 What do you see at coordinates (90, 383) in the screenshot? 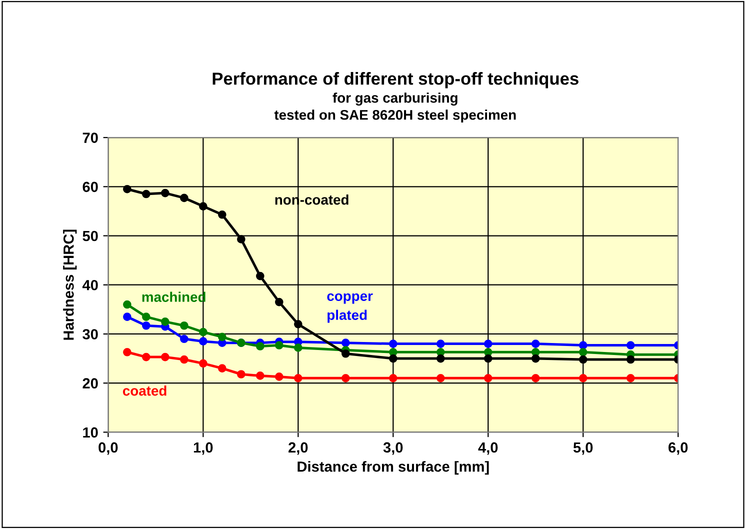
I see `y-tick-label: 20` at bounding box center [90, 383].